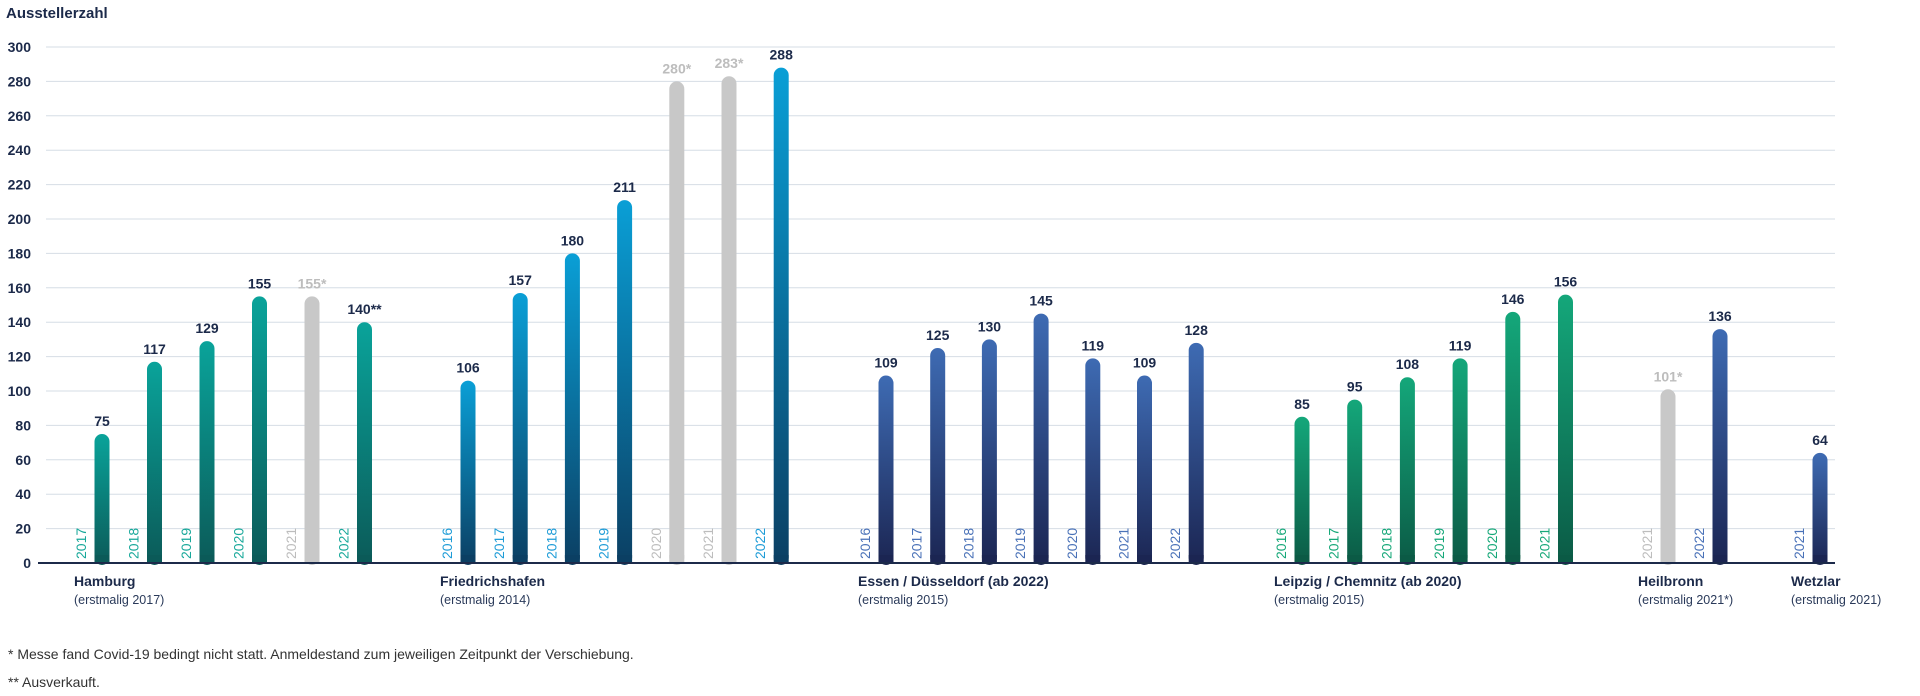 This screenshot has height=696, width=1920. Describe the element at coordinates (1084, 451) in the screenshot. I see `bar-group: 119 2020` at that location.